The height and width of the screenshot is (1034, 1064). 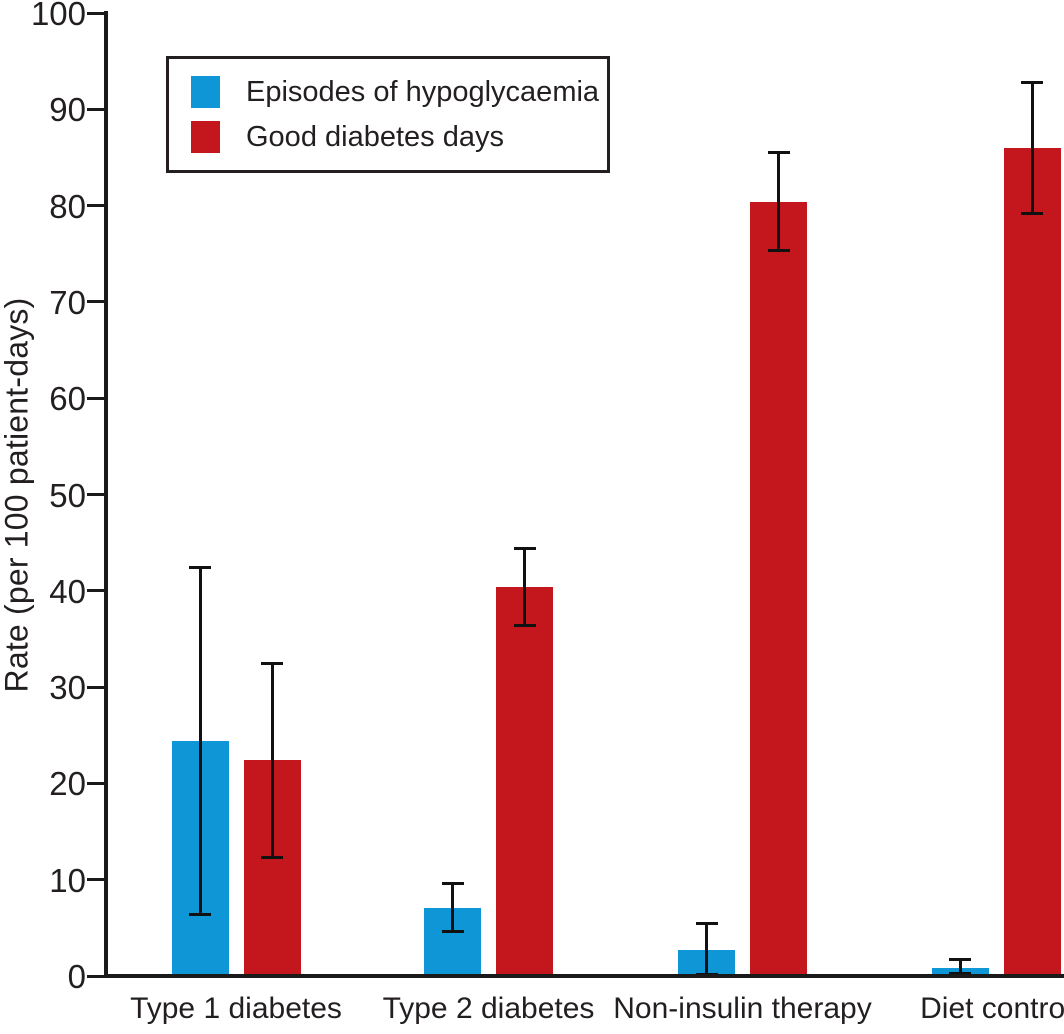 I want to click on y-tick-label: 90, so click(x=67, y=110).